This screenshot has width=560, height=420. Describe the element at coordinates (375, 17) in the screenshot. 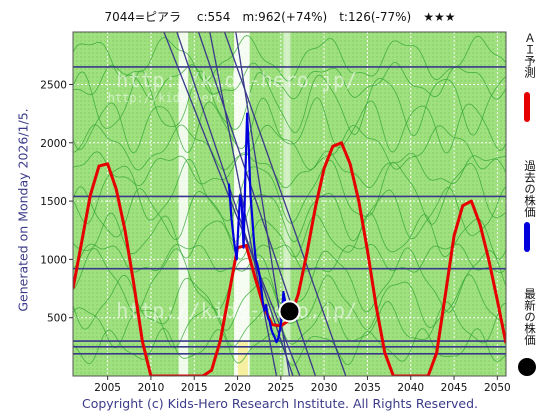

I see `target-price: t:126(-77%)` at that location.